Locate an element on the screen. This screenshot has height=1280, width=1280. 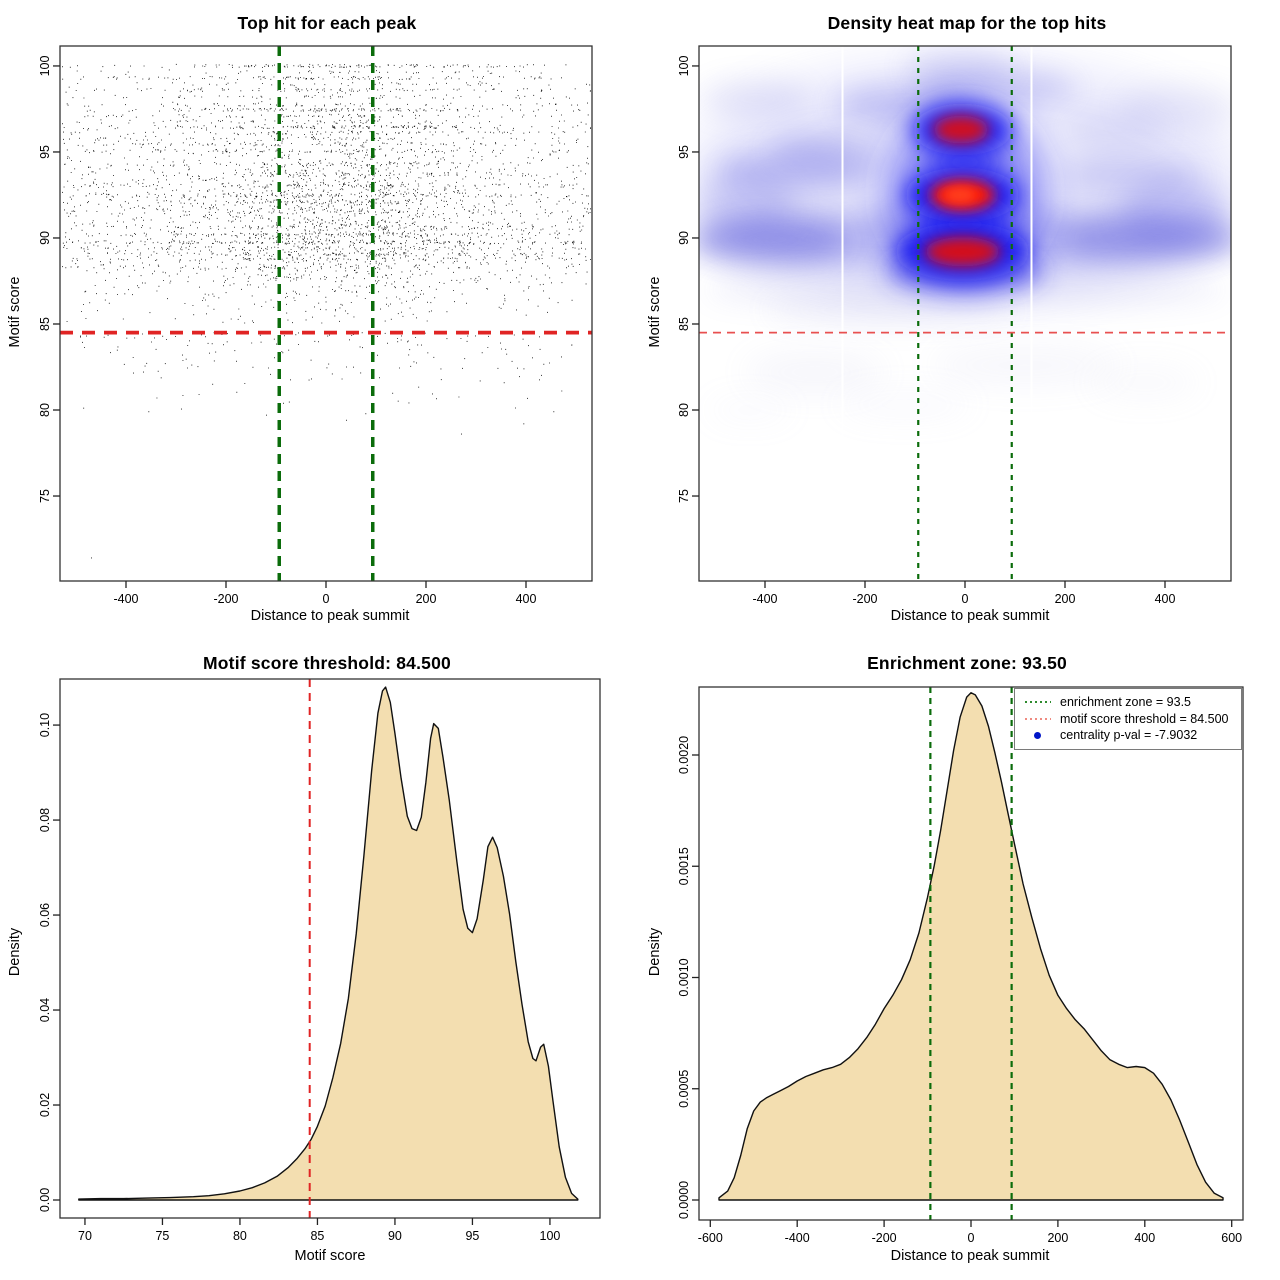
y-tick-label: 0.10 is located at coordinates (45, 725).